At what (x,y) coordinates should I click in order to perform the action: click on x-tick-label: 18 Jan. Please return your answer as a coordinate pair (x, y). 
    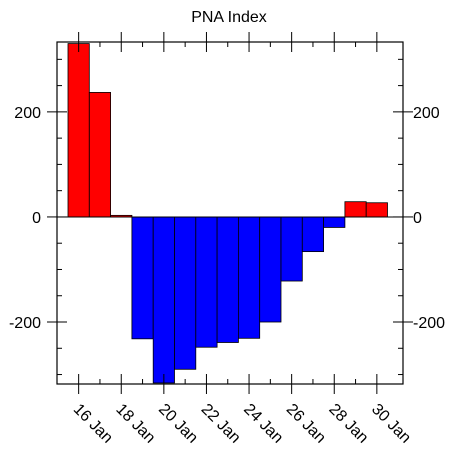
    Looking at the image, I should click on (135, 424).